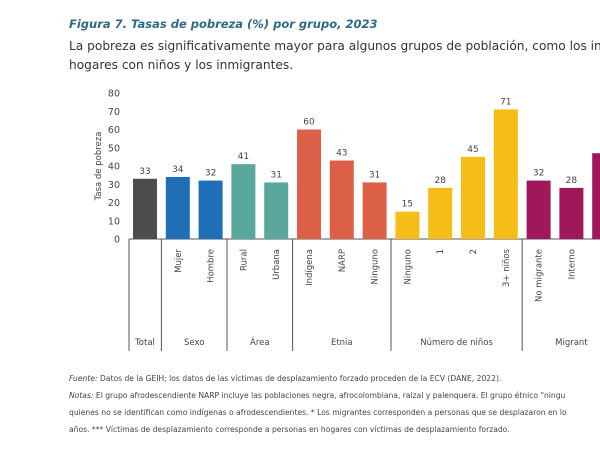  What do you see at coordinates (540, 275) in the screenshot?
I see `category-label: No migrante` at bounding box center [540, 275].